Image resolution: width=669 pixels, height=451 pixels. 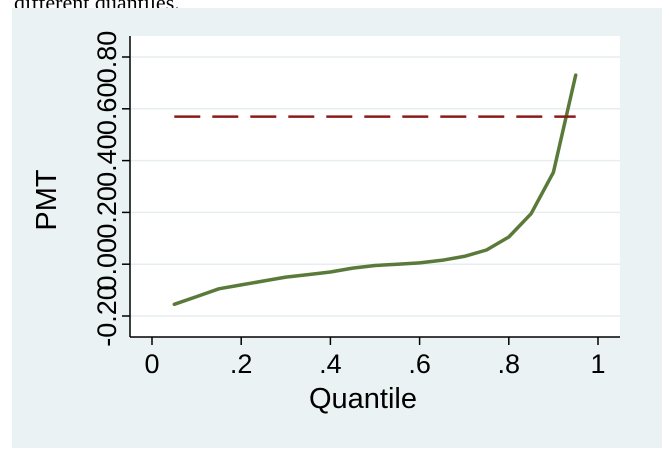 What do you see at coordinates (107, 57) in the screenshot?
I see `y-tick-label: 0.80` at bounding box center [107, 57].